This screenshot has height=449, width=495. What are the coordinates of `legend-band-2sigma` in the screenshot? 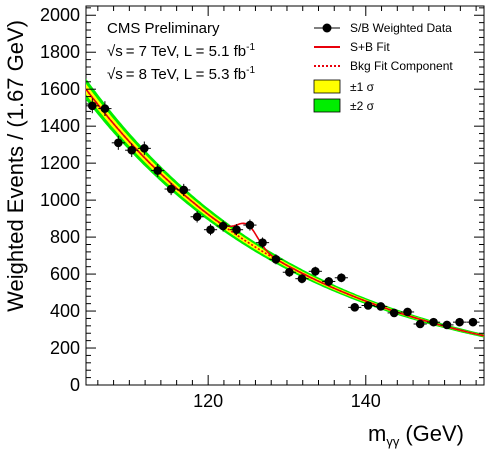 It's located at (327, 105).